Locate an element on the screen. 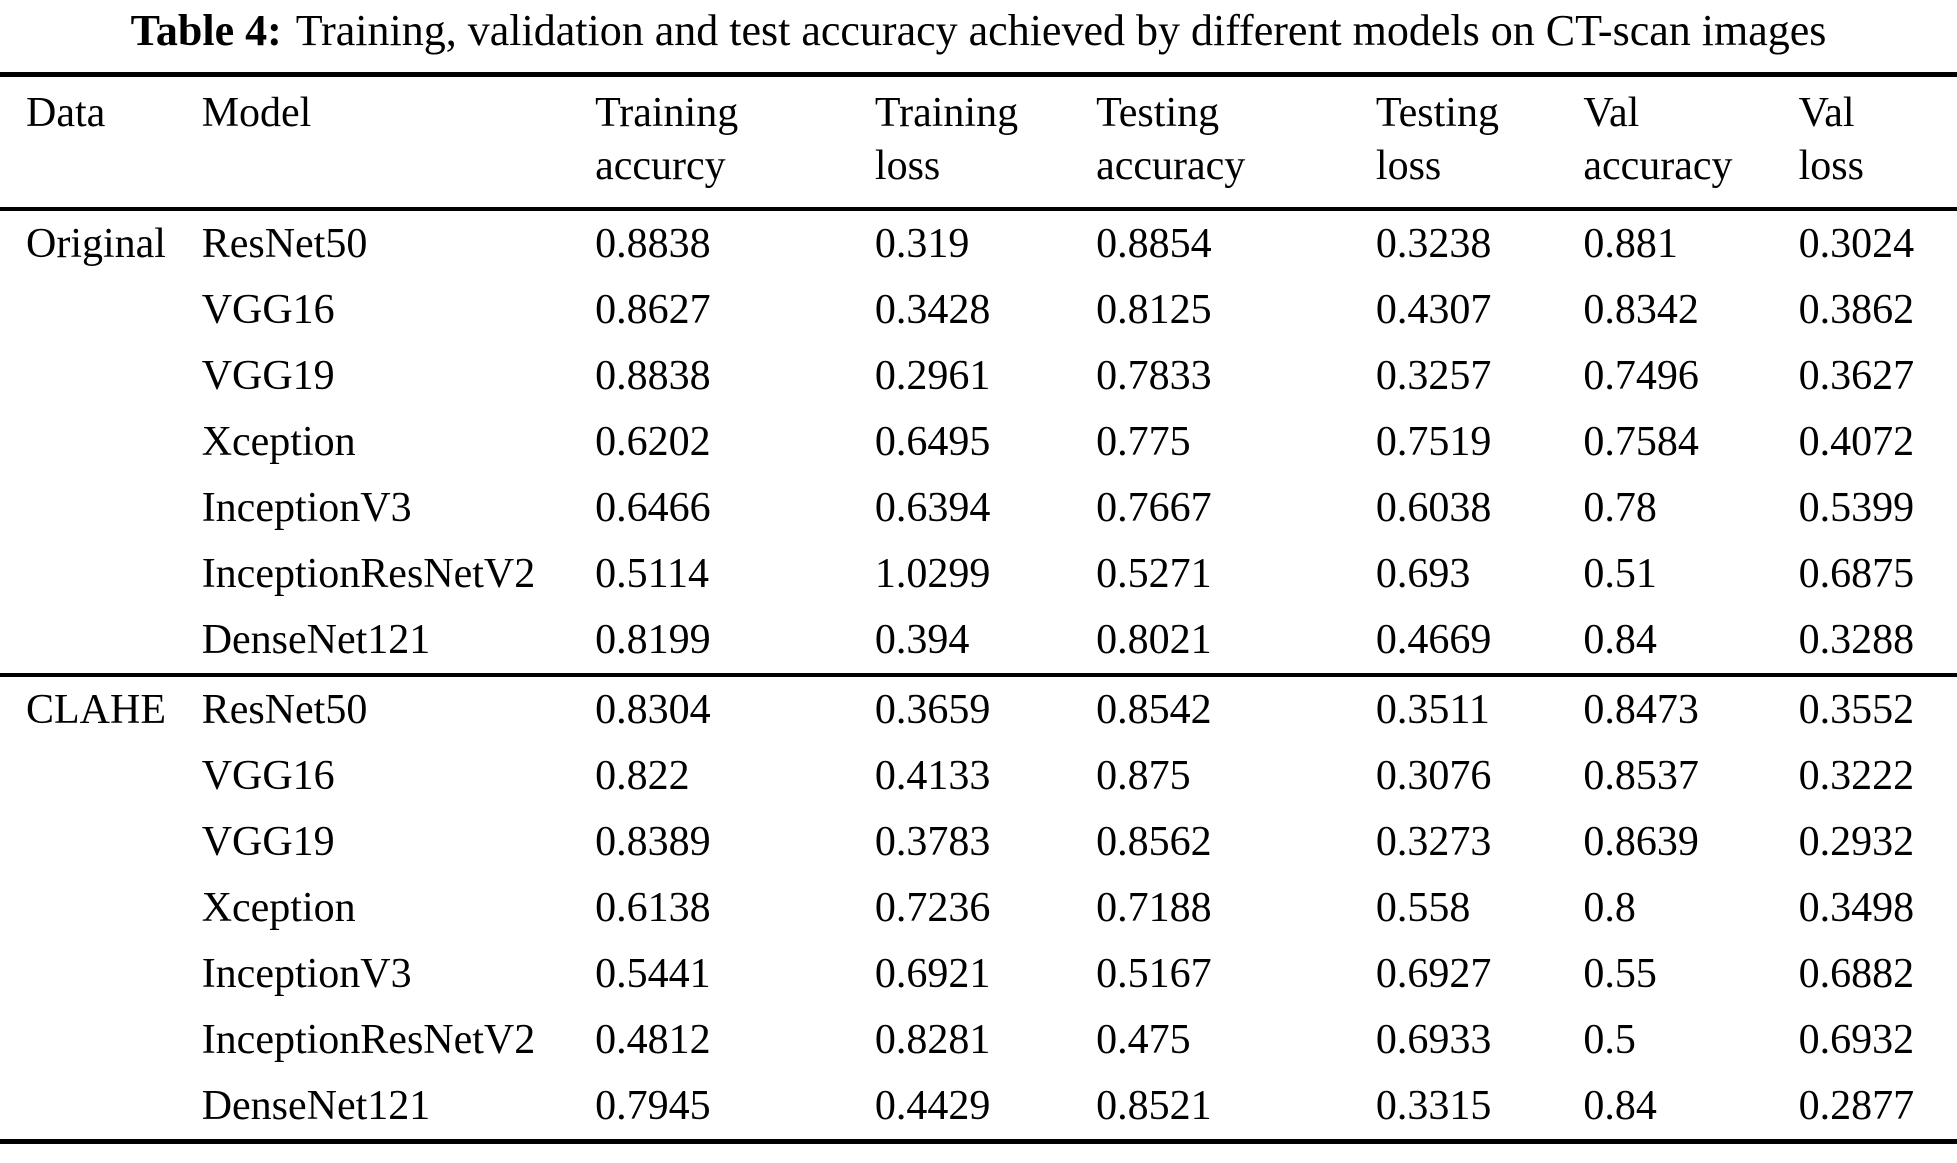 The image size is (1957, 1163). metric-value-cell: 0.8 is located at coordinates (1609, 907).